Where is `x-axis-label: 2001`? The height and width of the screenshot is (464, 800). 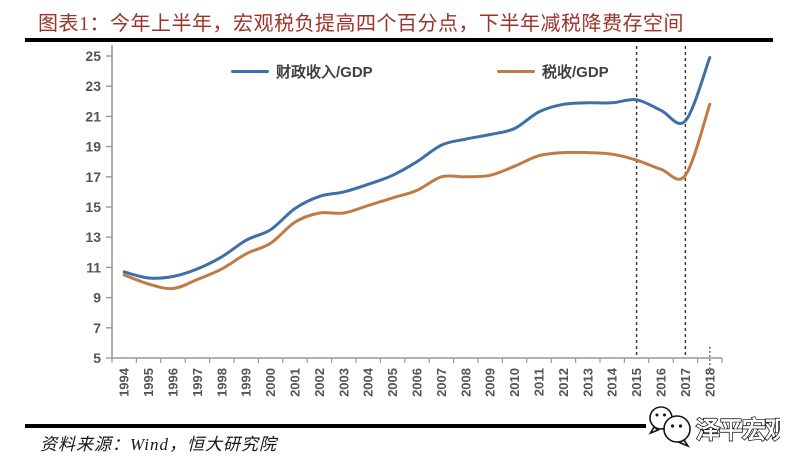 x-axis-label: 2001 is located at coordinates (295, 382).